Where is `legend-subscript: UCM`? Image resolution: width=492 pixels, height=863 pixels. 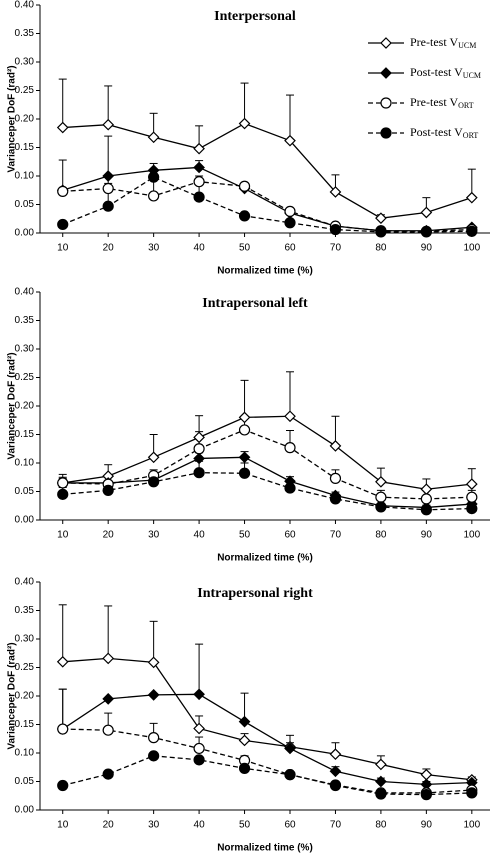
legend-subscript: UCM is located at coordinates (472, 75).